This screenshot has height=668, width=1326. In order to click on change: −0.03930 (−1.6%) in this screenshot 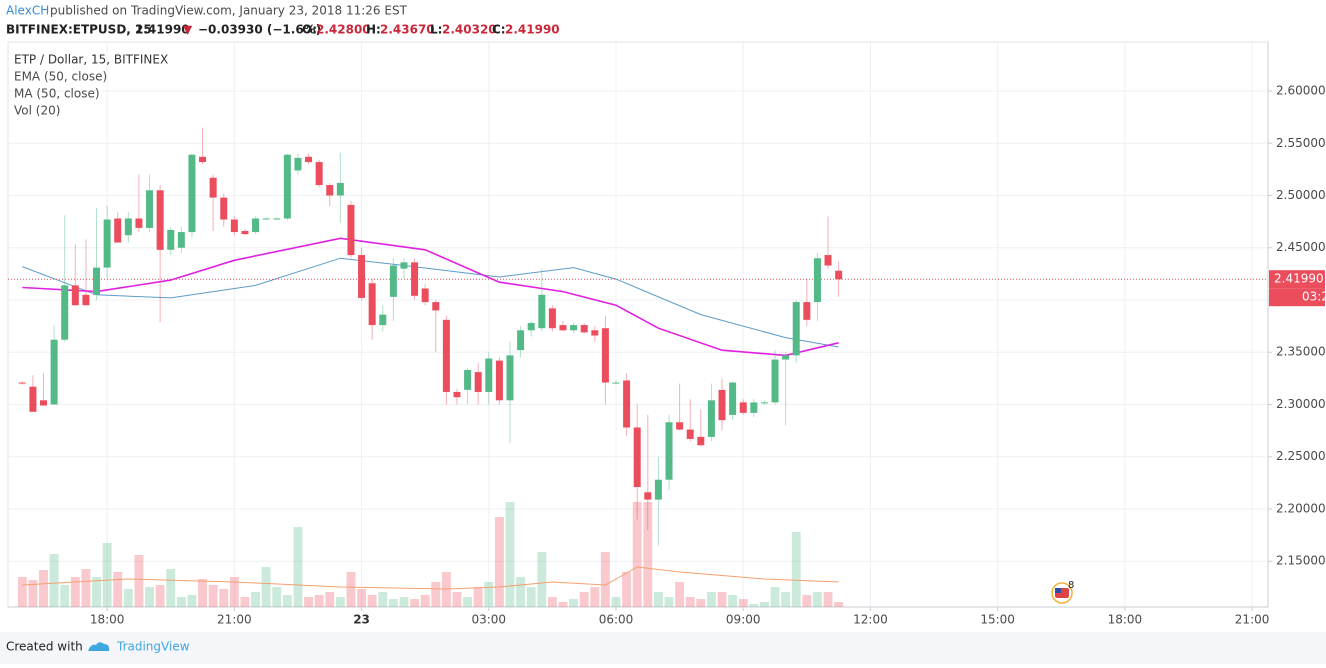, I will do `click(259, 30)`.